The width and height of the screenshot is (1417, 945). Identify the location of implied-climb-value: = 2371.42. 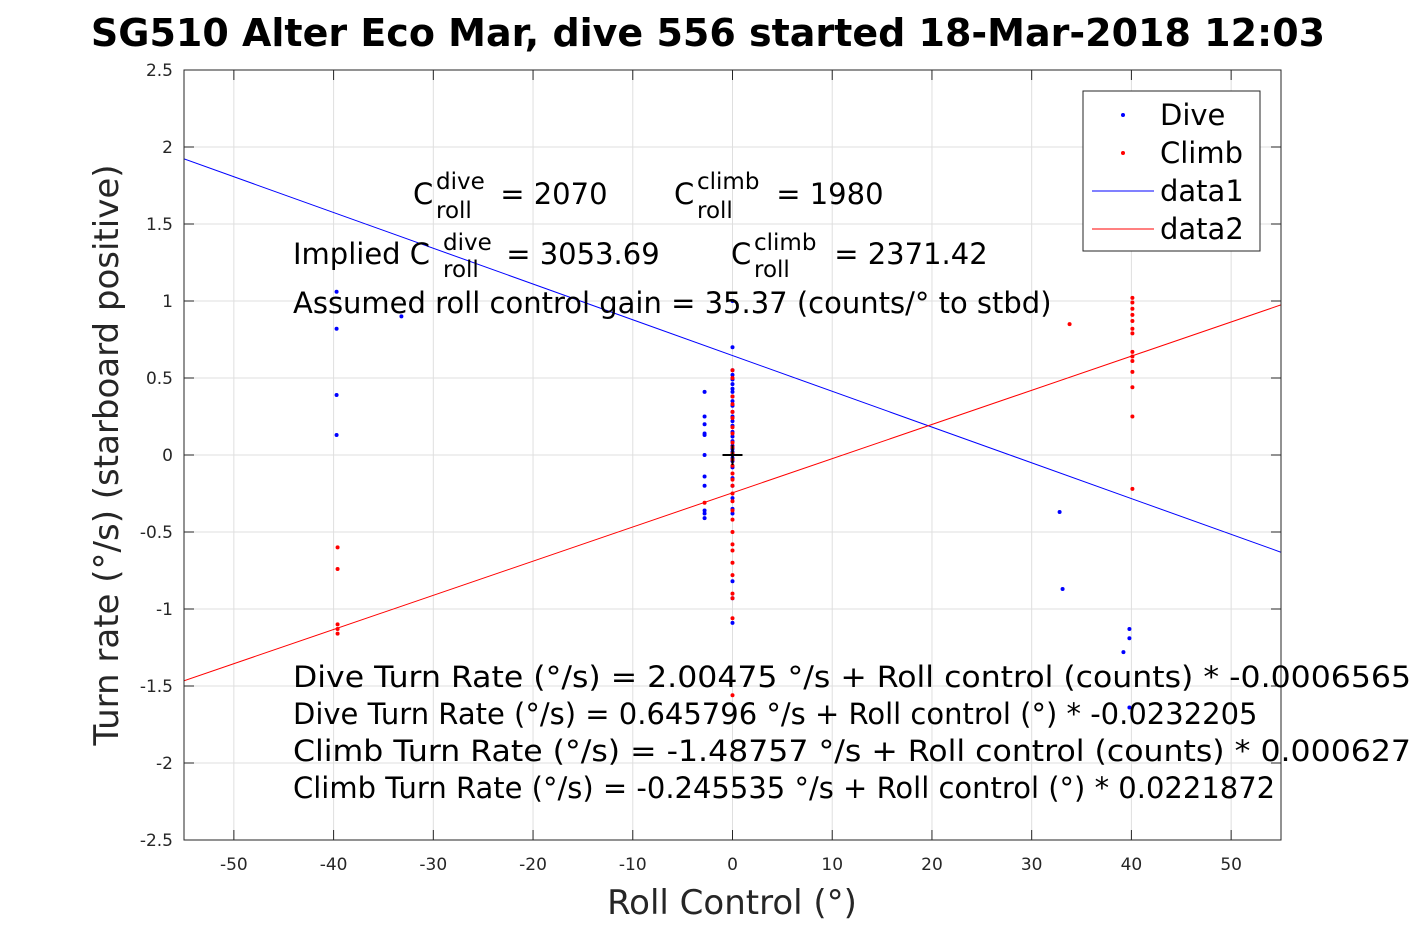
(906, 254).